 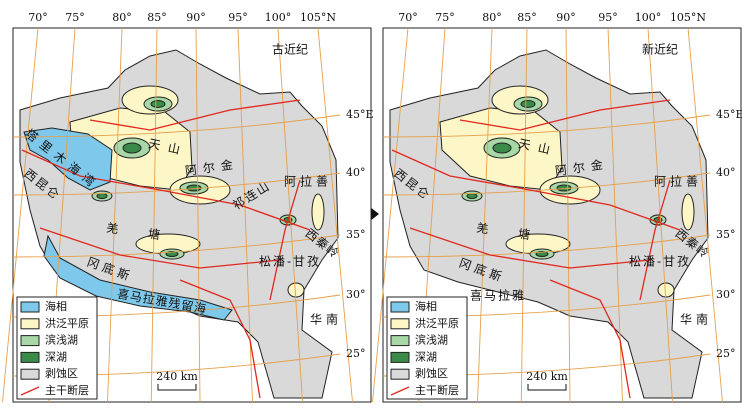 I want to click on latitude-label: 35°, so click(x=356, y=234).